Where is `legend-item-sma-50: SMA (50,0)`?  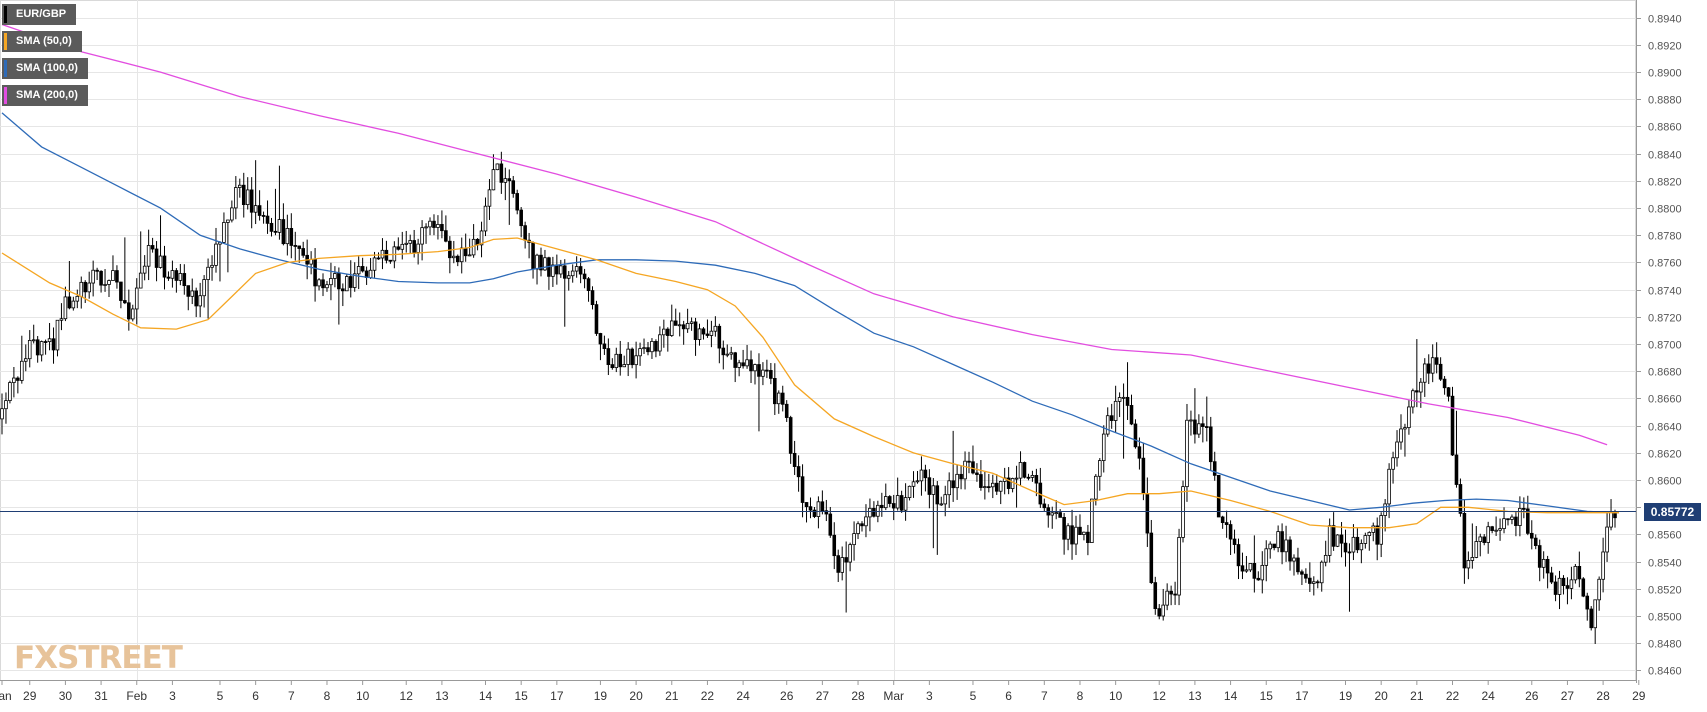
legend-item-sma-50: SMA (50,0) is located at coordinates (42, 41).